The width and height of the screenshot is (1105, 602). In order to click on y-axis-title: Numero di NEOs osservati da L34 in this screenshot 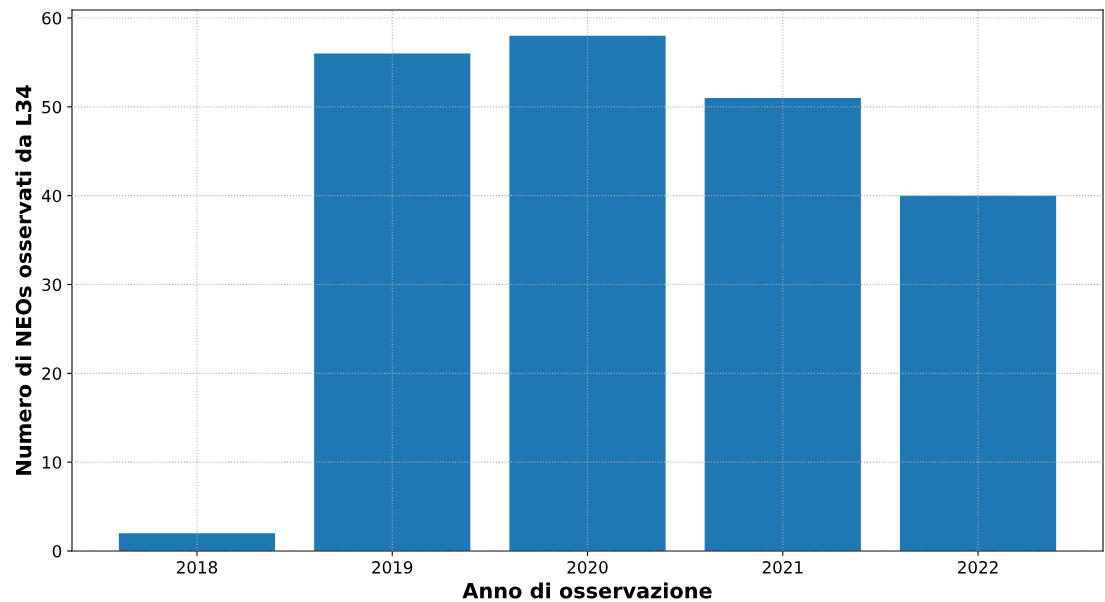, I will do `click(23, 280)`.